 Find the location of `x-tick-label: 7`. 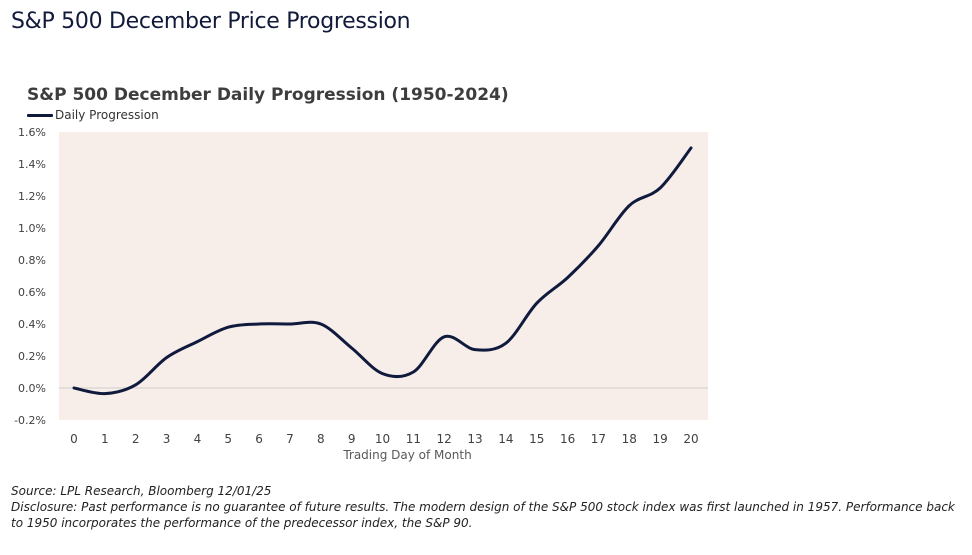

x-tick-label: 7 is located at coordinates (290, 439).